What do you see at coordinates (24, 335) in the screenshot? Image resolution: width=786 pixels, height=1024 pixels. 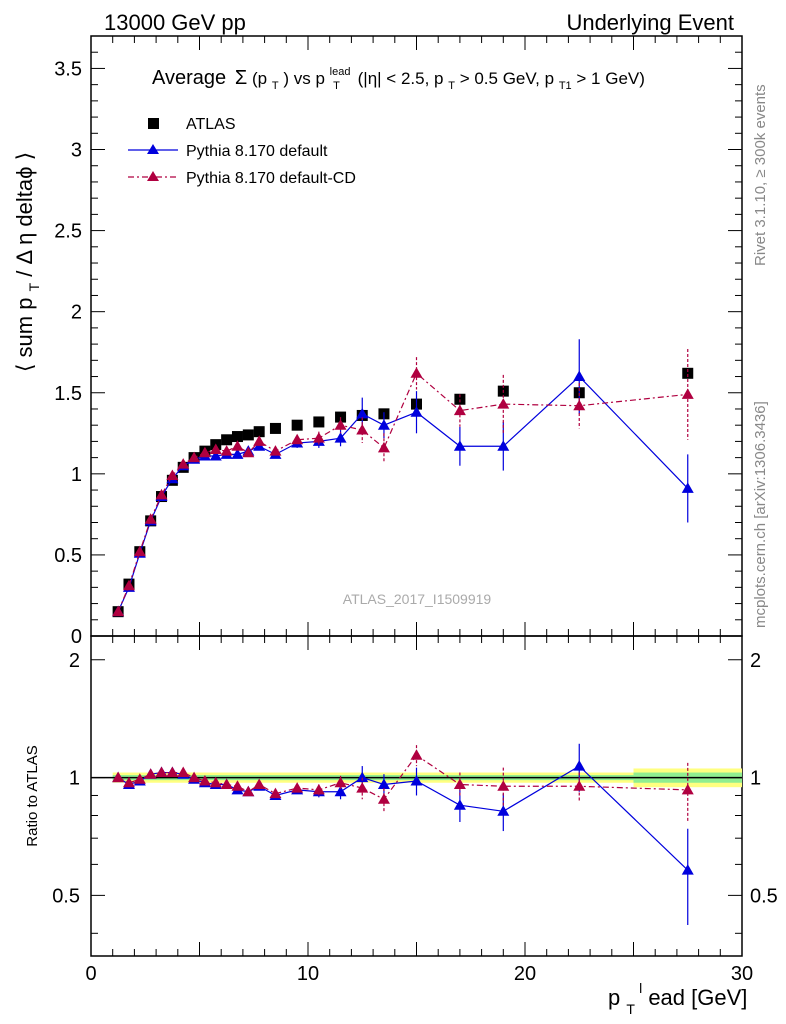 I see `main-y-axis-label-a: ⟨ sum p` at bounding box center [24, 335].